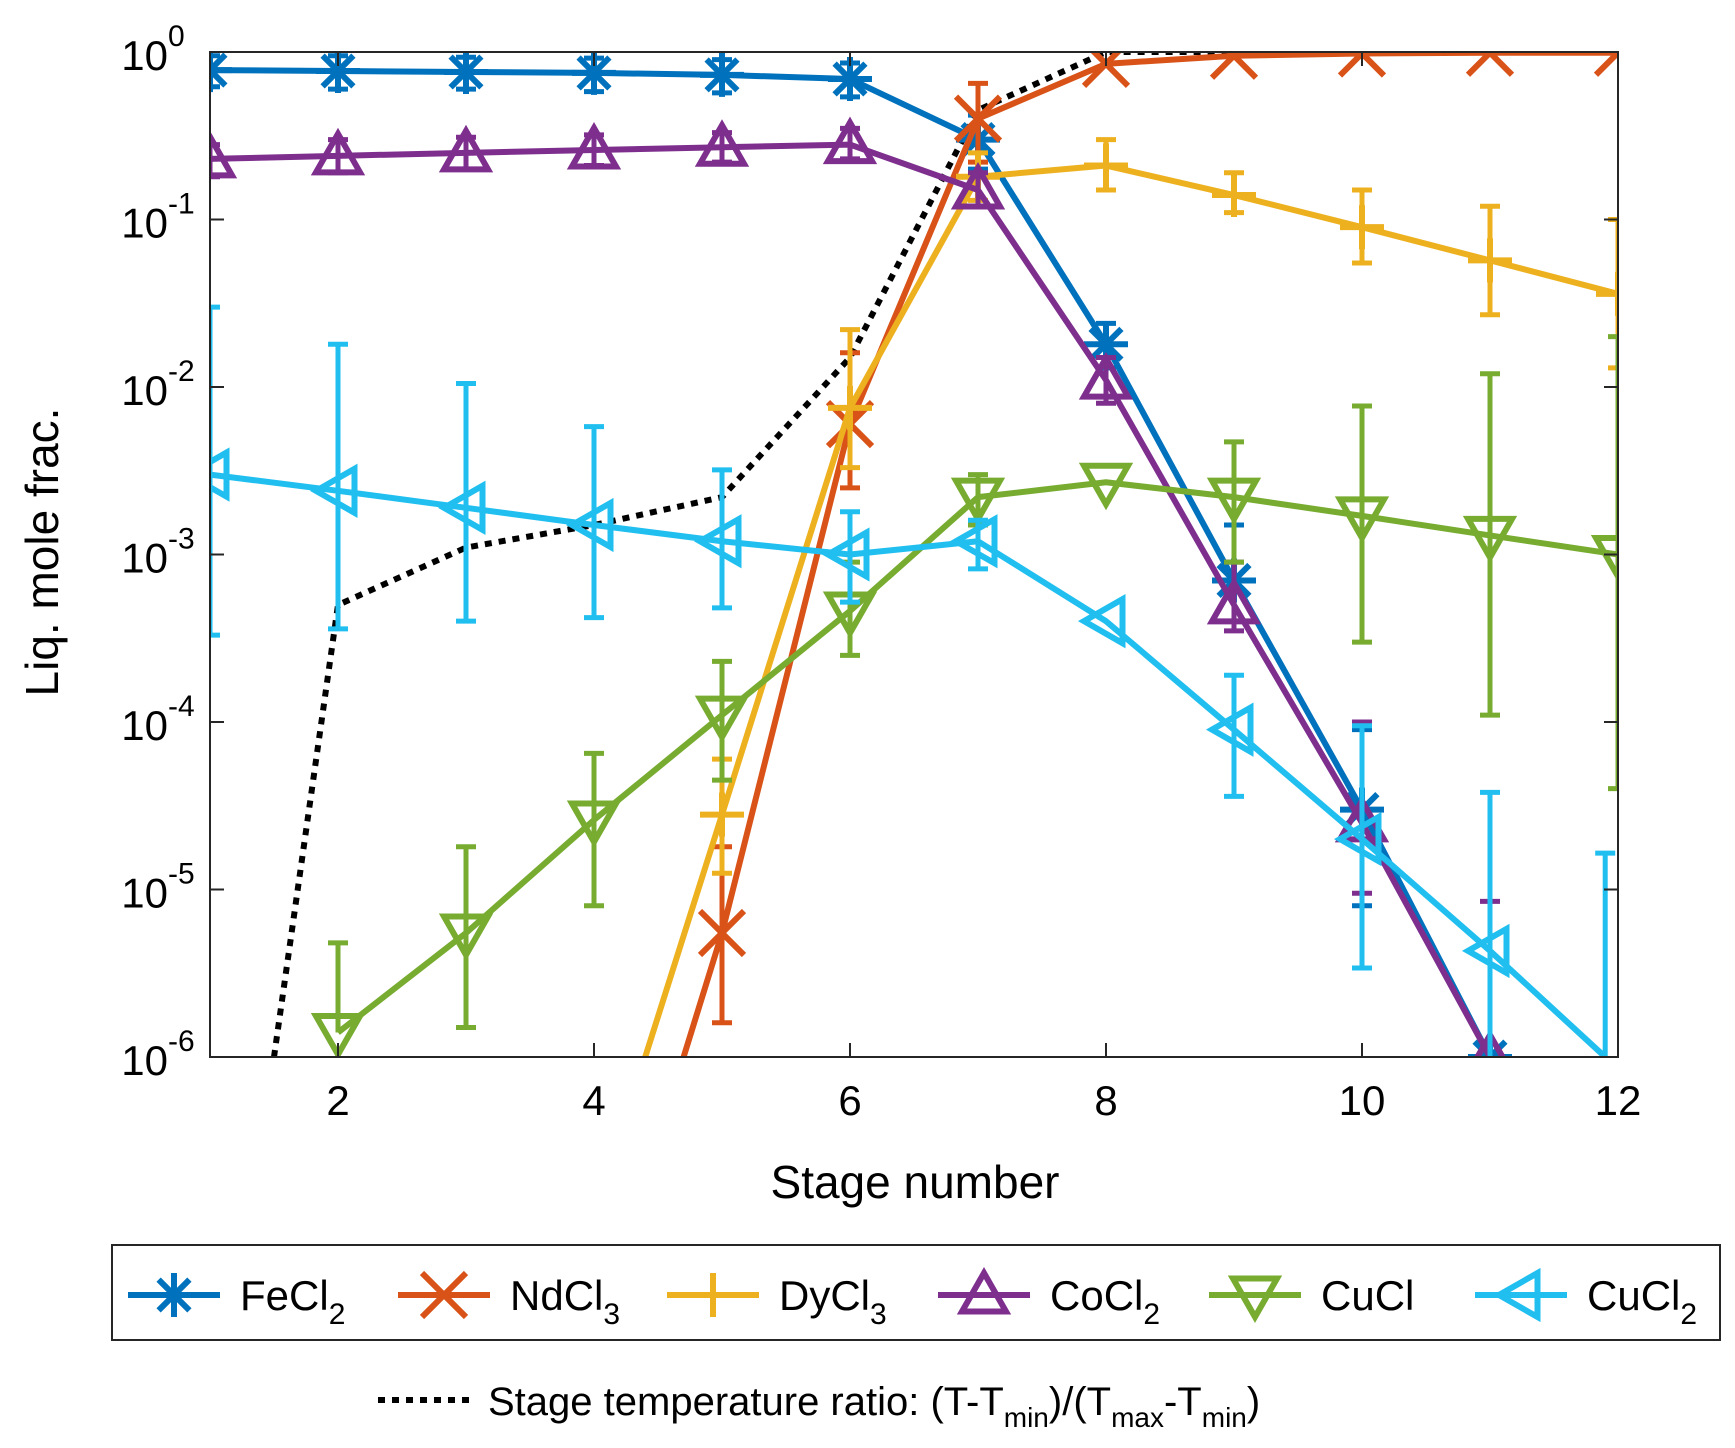  I want to click on x-tick-label: 8, so click(1105, 1100).